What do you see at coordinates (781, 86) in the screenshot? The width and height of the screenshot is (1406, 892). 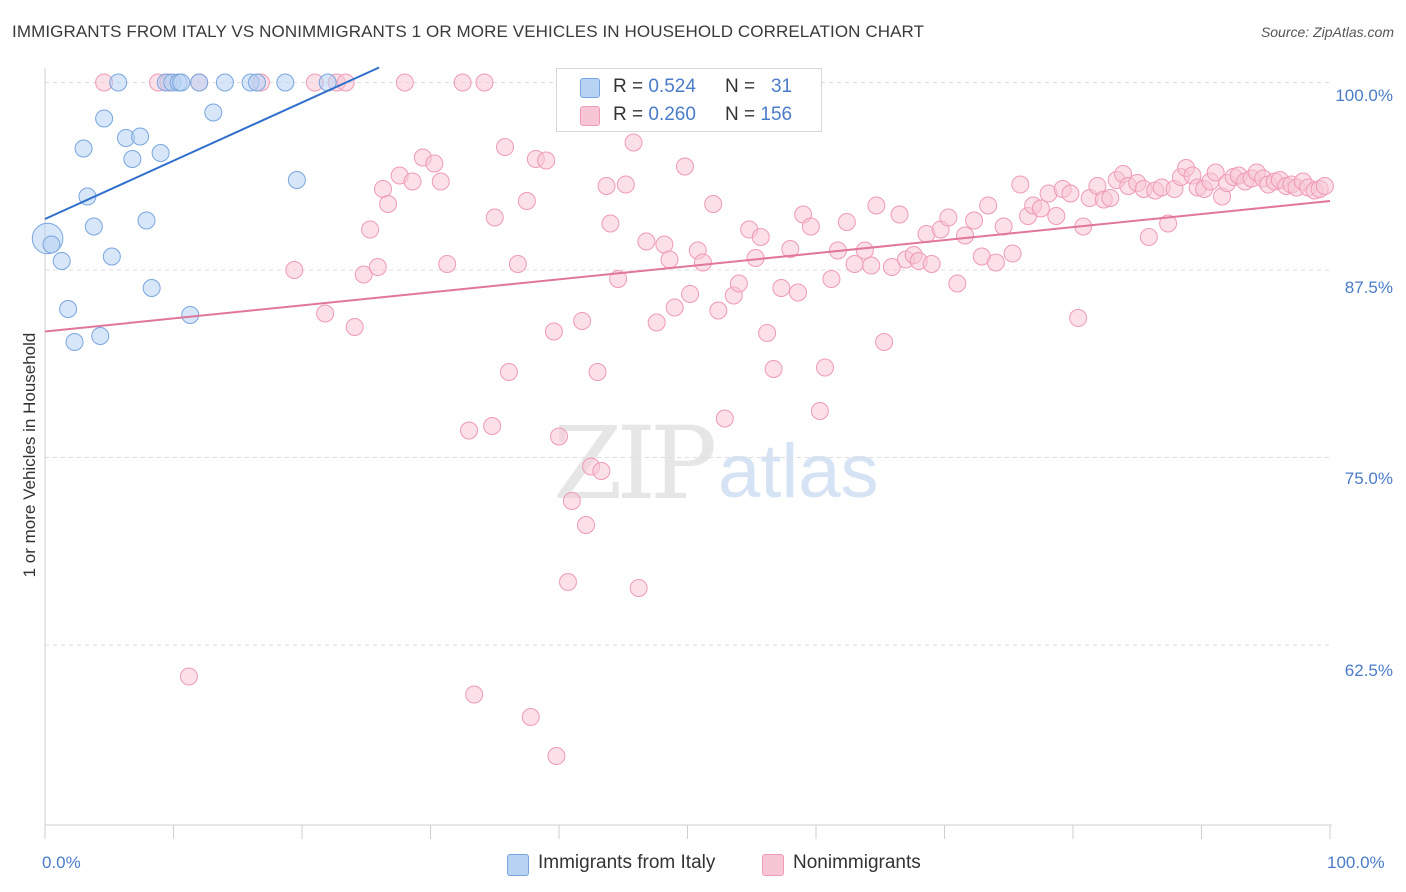 I see `n-value: 31` at bounding box center [781, 86].